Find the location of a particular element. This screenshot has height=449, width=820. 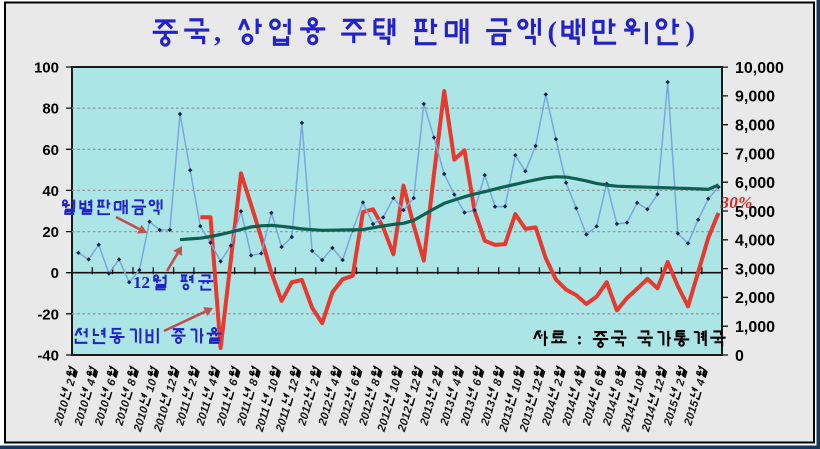

svg-text: 1,000 is located at coordinates (755, 327).